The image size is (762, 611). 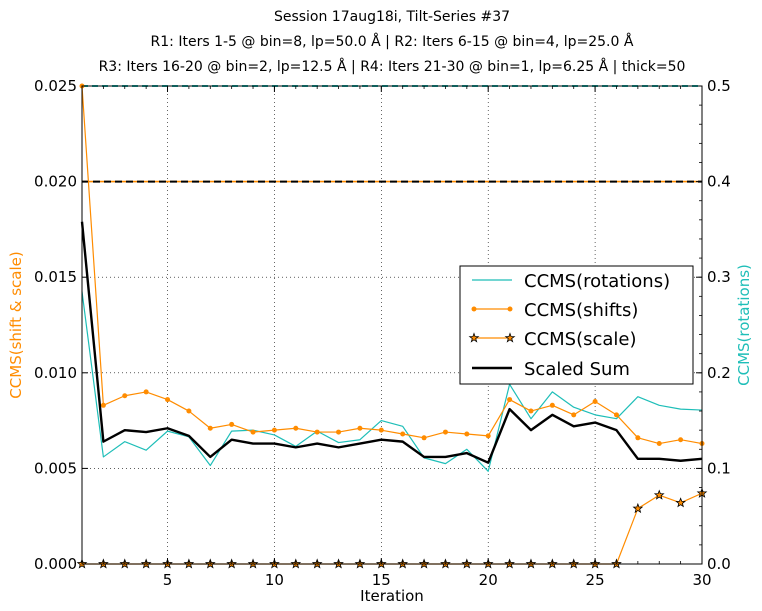 I want to click on x-tick-label: 25, so click(x=595, y=580).